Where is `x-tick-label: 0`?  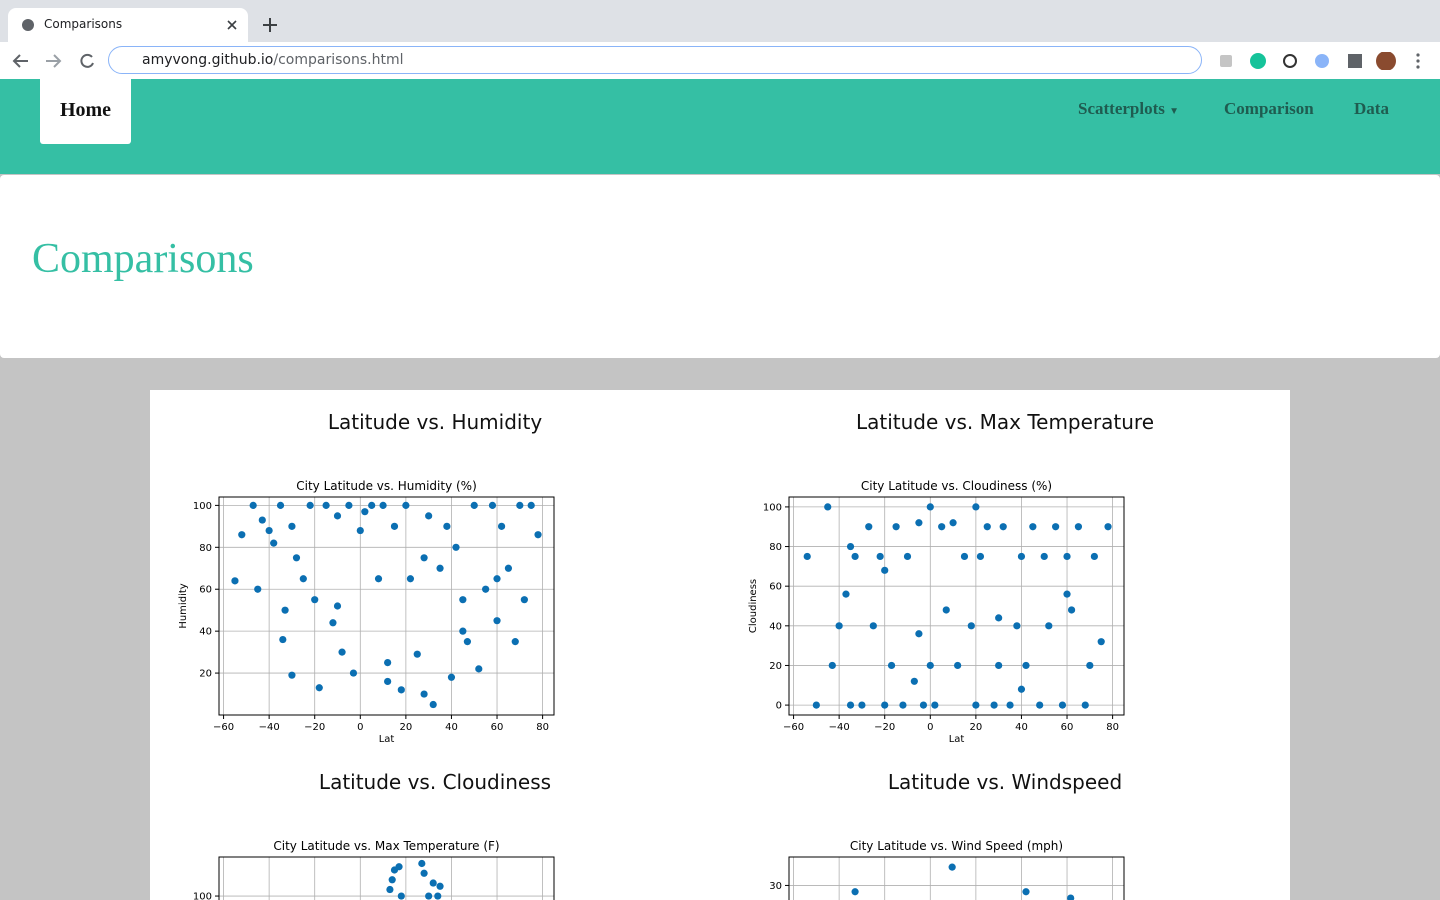 x-tick-label: 0 is located at coordinates (360, 727).